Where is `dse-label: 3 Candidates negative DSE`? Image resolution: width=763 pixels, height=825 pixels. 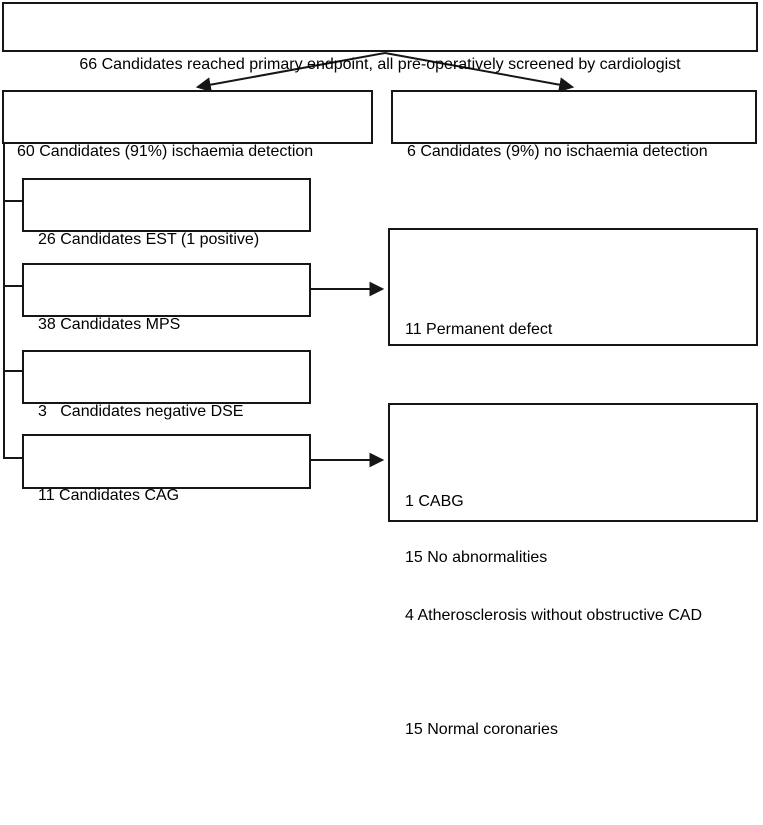 dse-label: 3 Candidates negative DSE is located at coordinates (141, 411).